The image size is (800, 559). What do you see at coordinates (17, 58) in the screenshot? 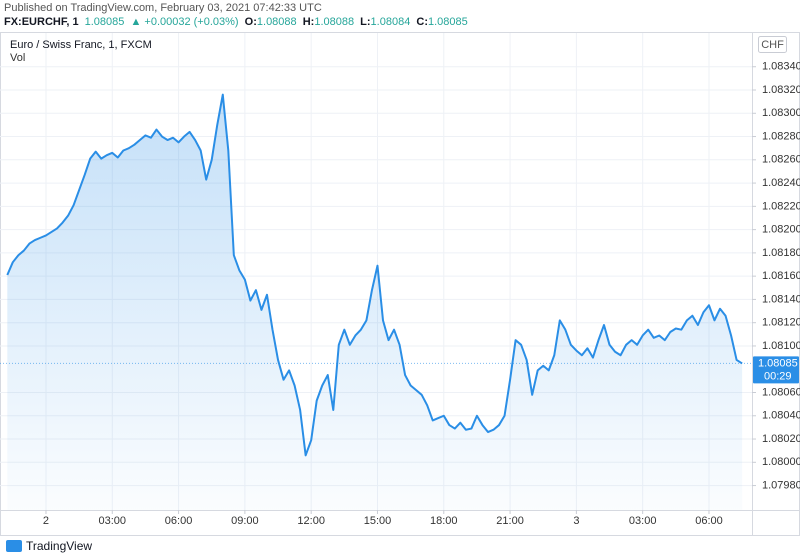
I see `volume-label: Vol` at bounding box center [17, 58].